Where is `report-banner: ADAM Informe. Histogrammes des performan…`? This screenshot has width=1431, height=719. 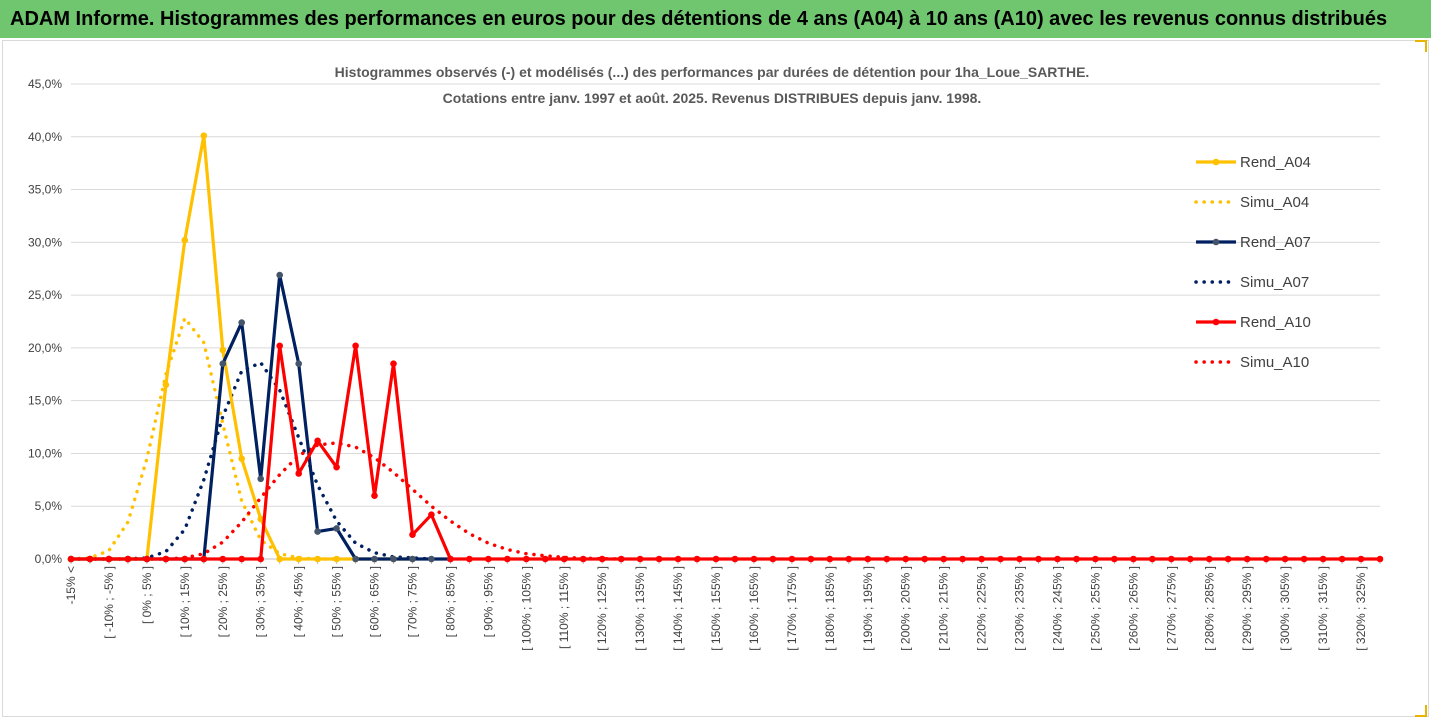
report-banner: ADAM Informe. Histogrammes des performan… is located at coordinates (715, 19).